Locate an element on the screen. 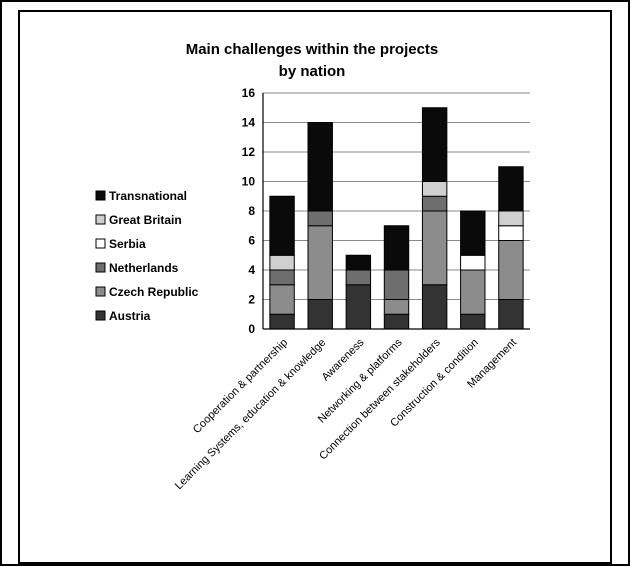  y-tick-label: 16 is located at coordinates (249, 93).